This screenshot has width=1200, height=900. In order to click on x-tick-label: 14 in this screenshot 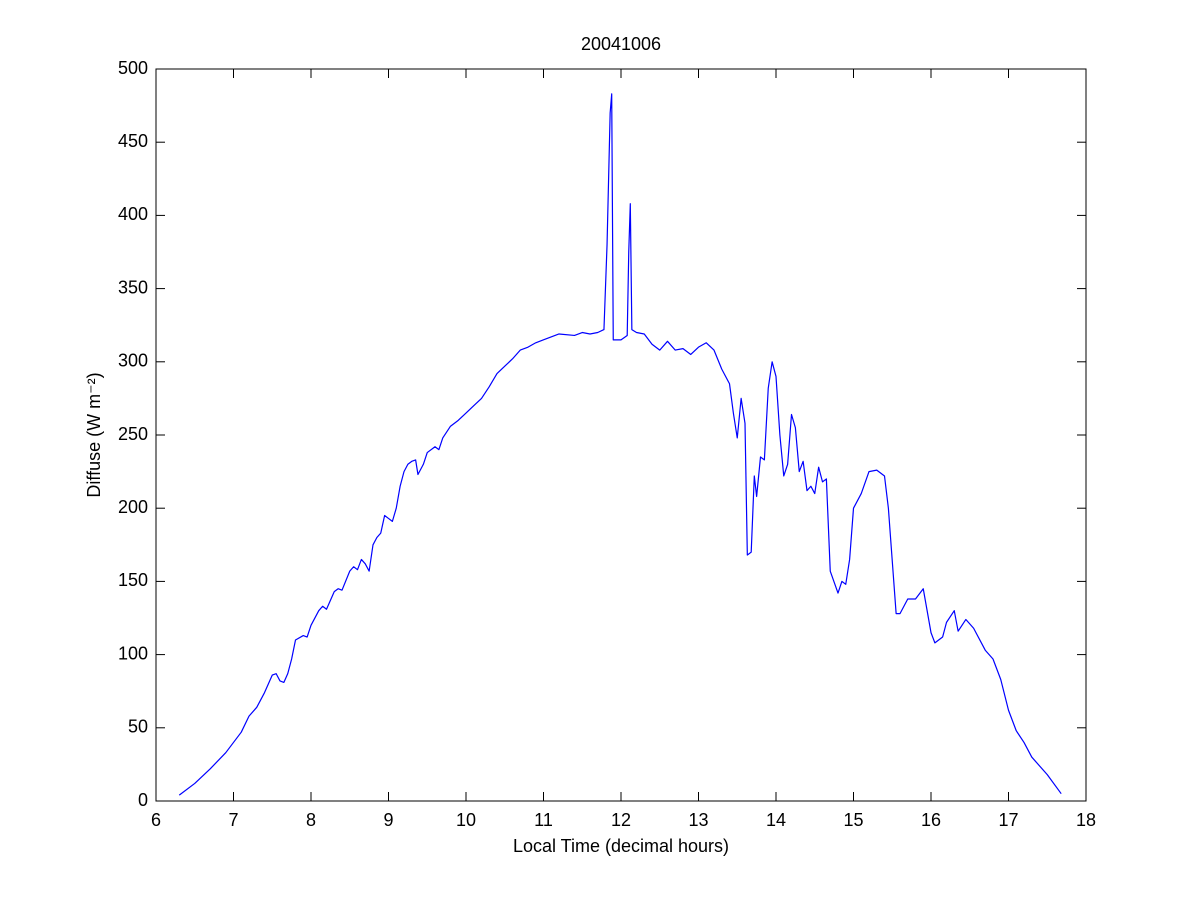, I will do `click(776, 820)`.